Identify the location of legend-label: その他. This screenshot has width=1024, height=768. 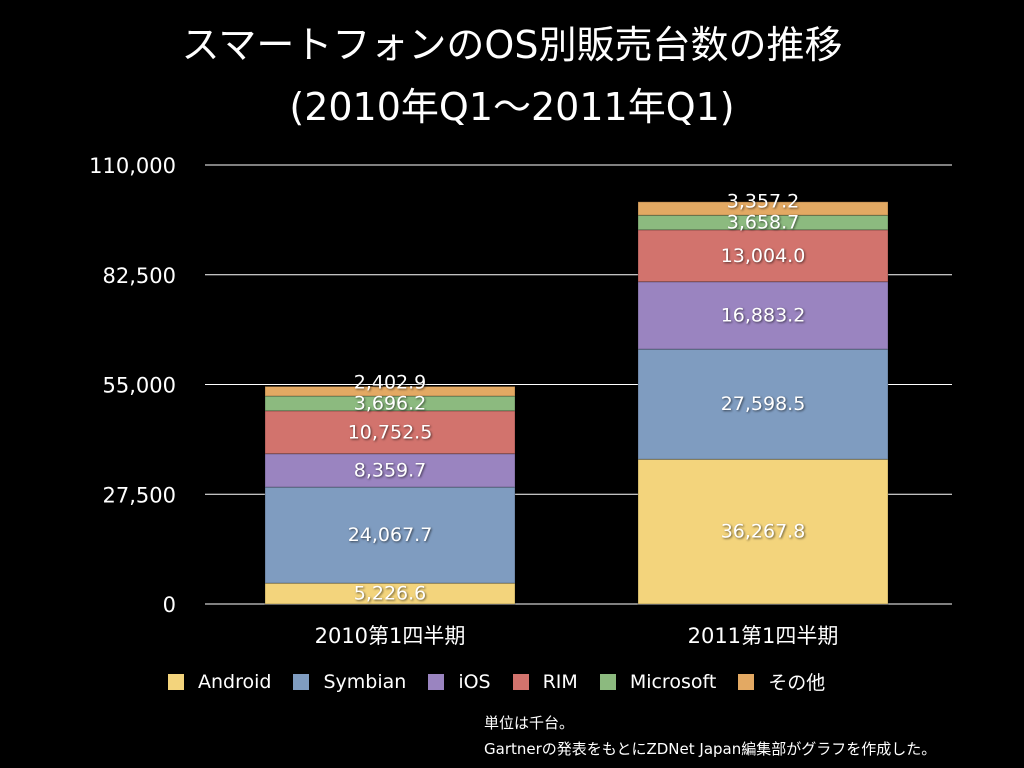
(797, 683).